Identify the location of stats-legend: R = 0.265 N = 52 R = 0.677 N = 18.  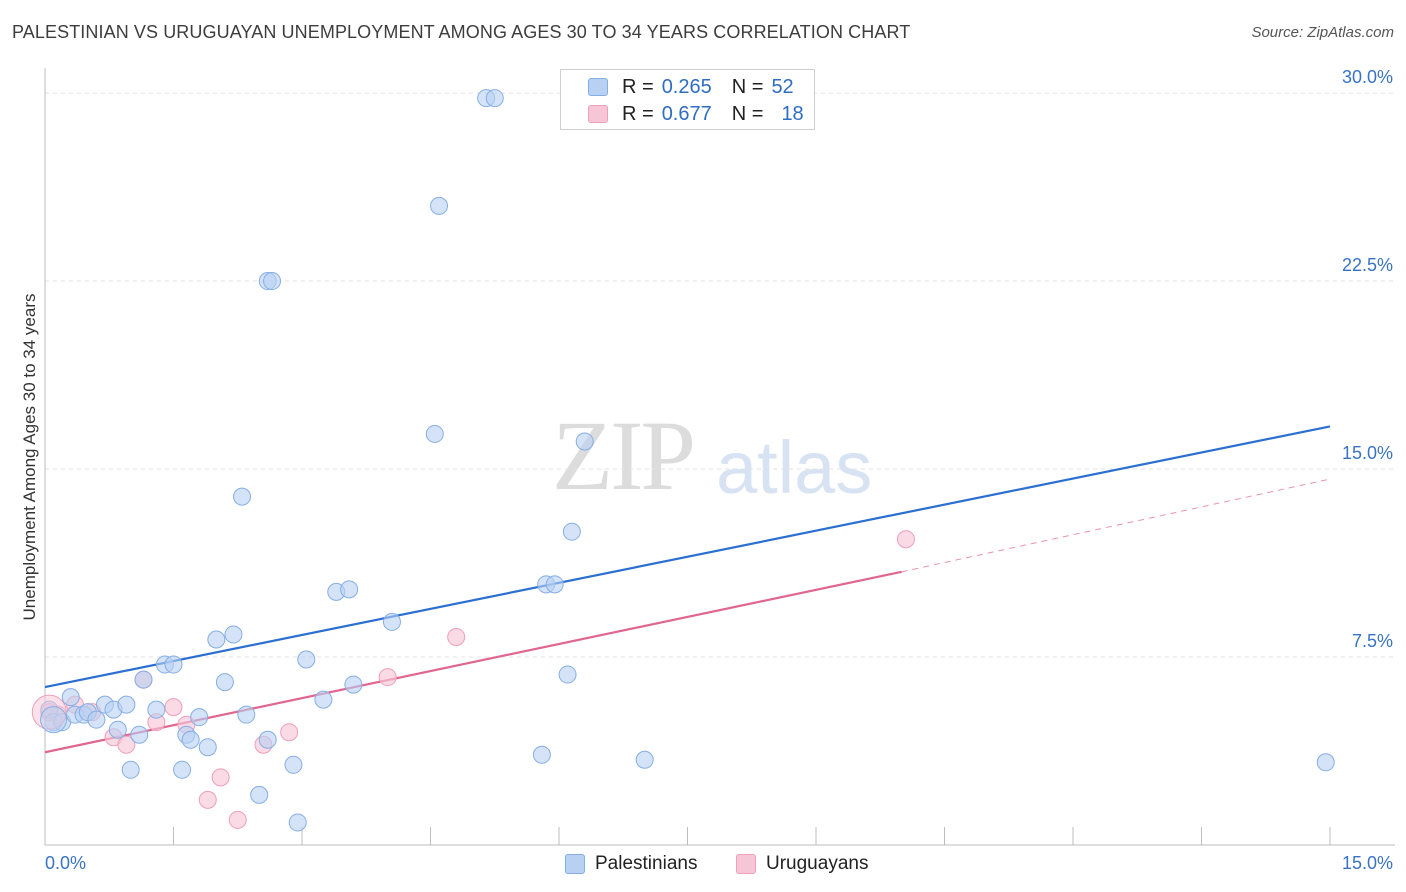
(687, 99).